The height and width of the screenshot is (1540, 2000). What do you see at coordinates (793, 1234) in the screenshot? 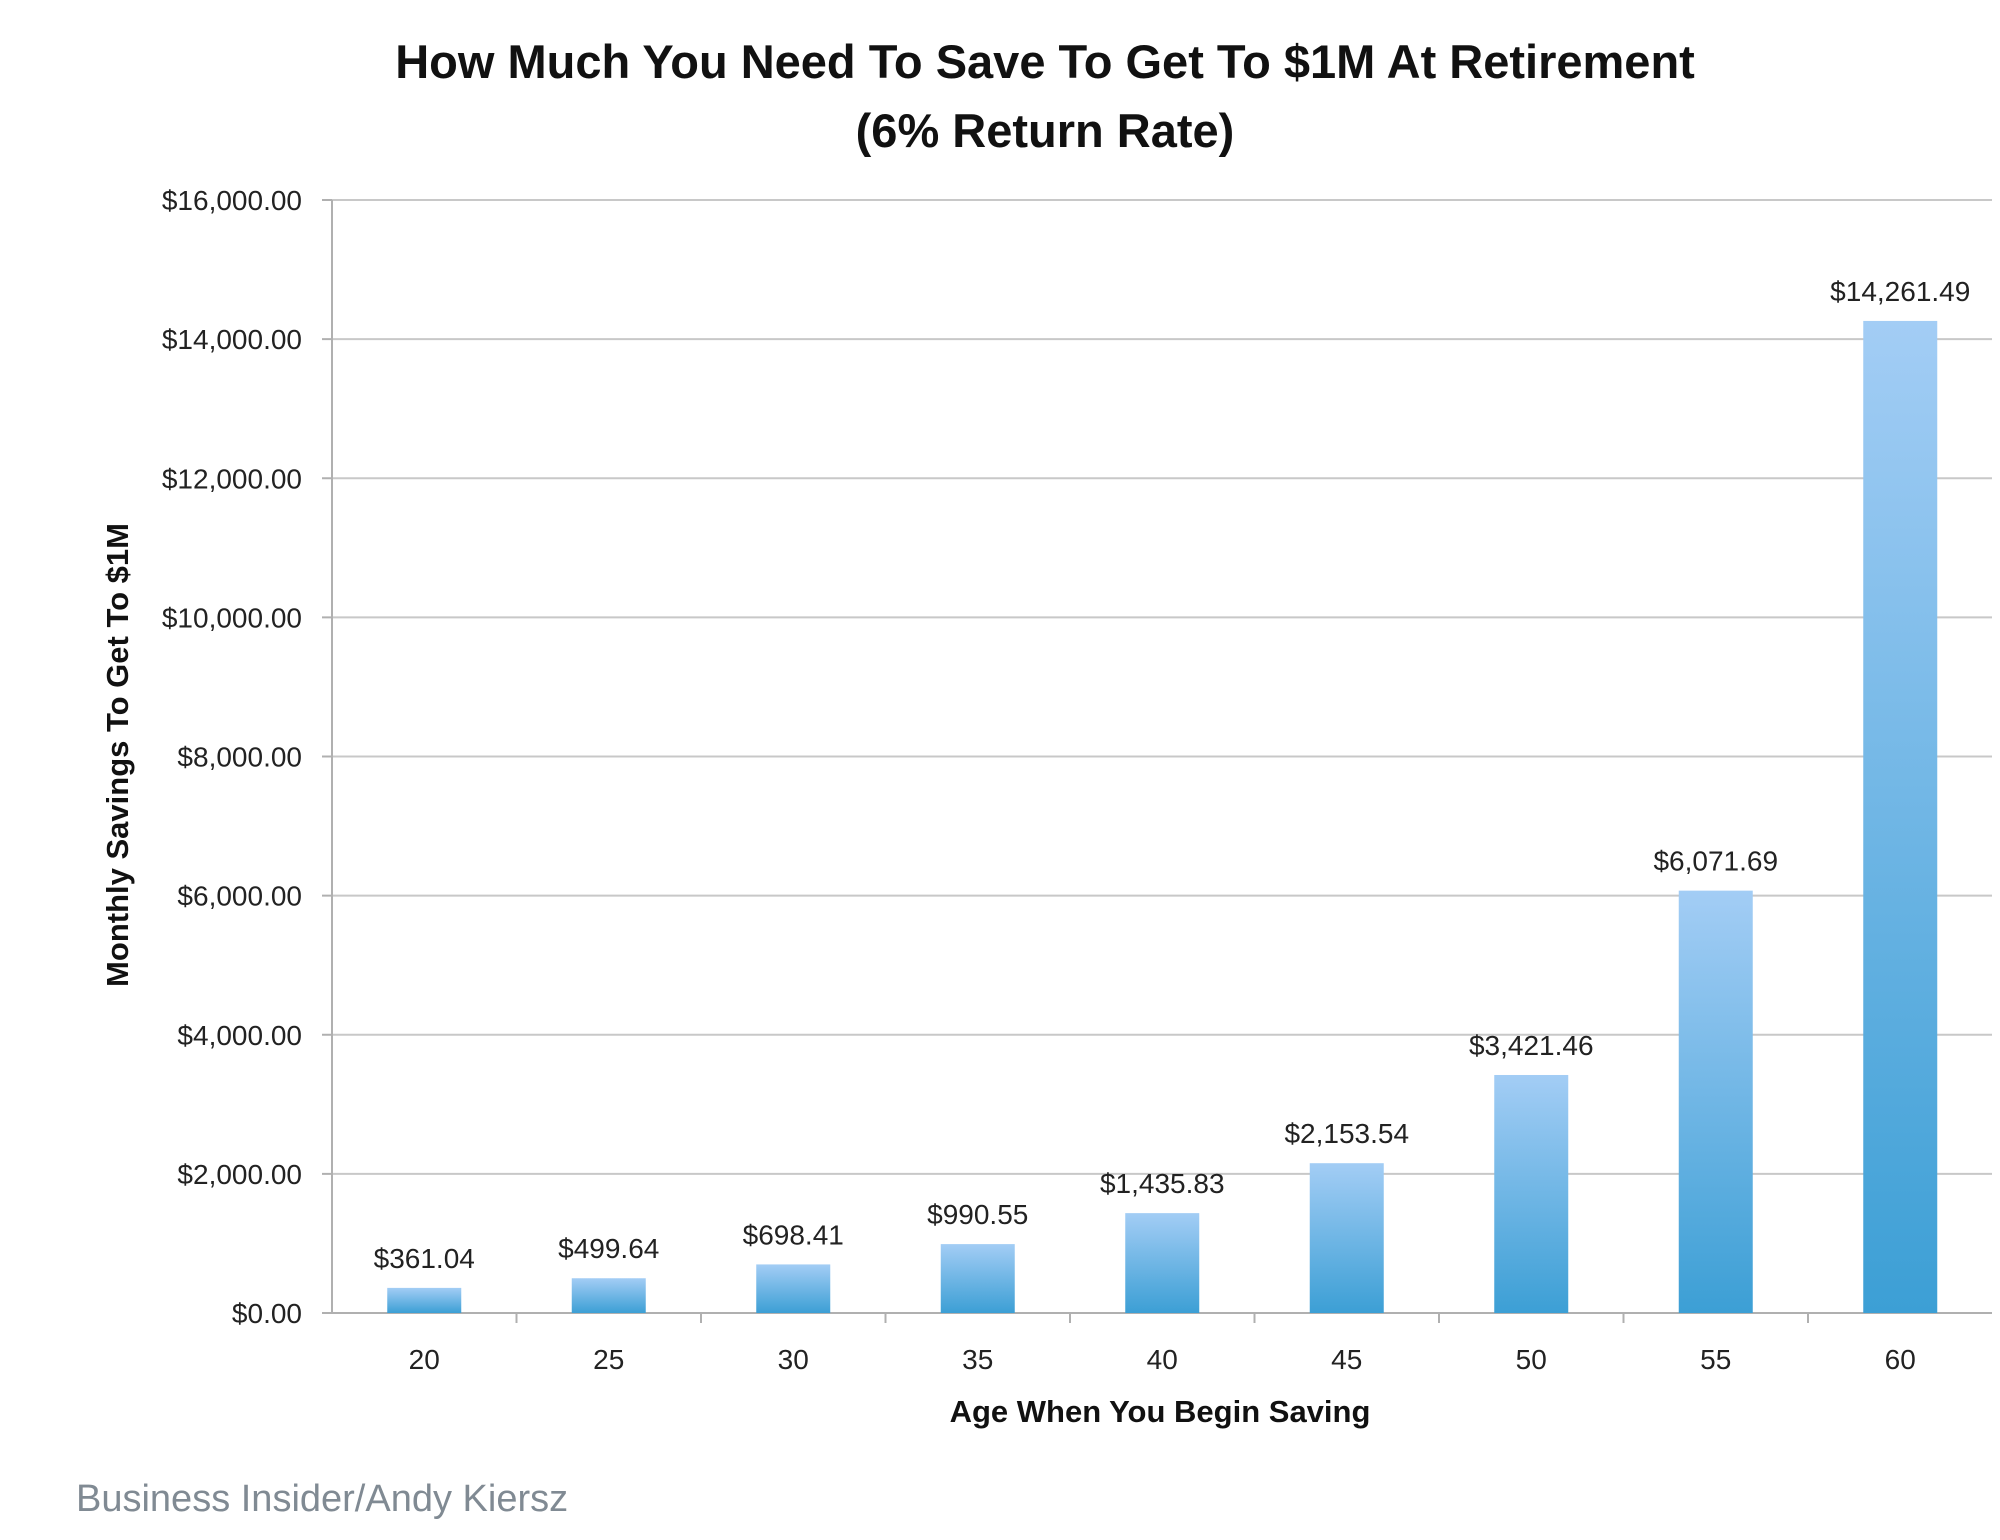
I see `data-label-30: $698.41` at bounding box center [793, 1234].